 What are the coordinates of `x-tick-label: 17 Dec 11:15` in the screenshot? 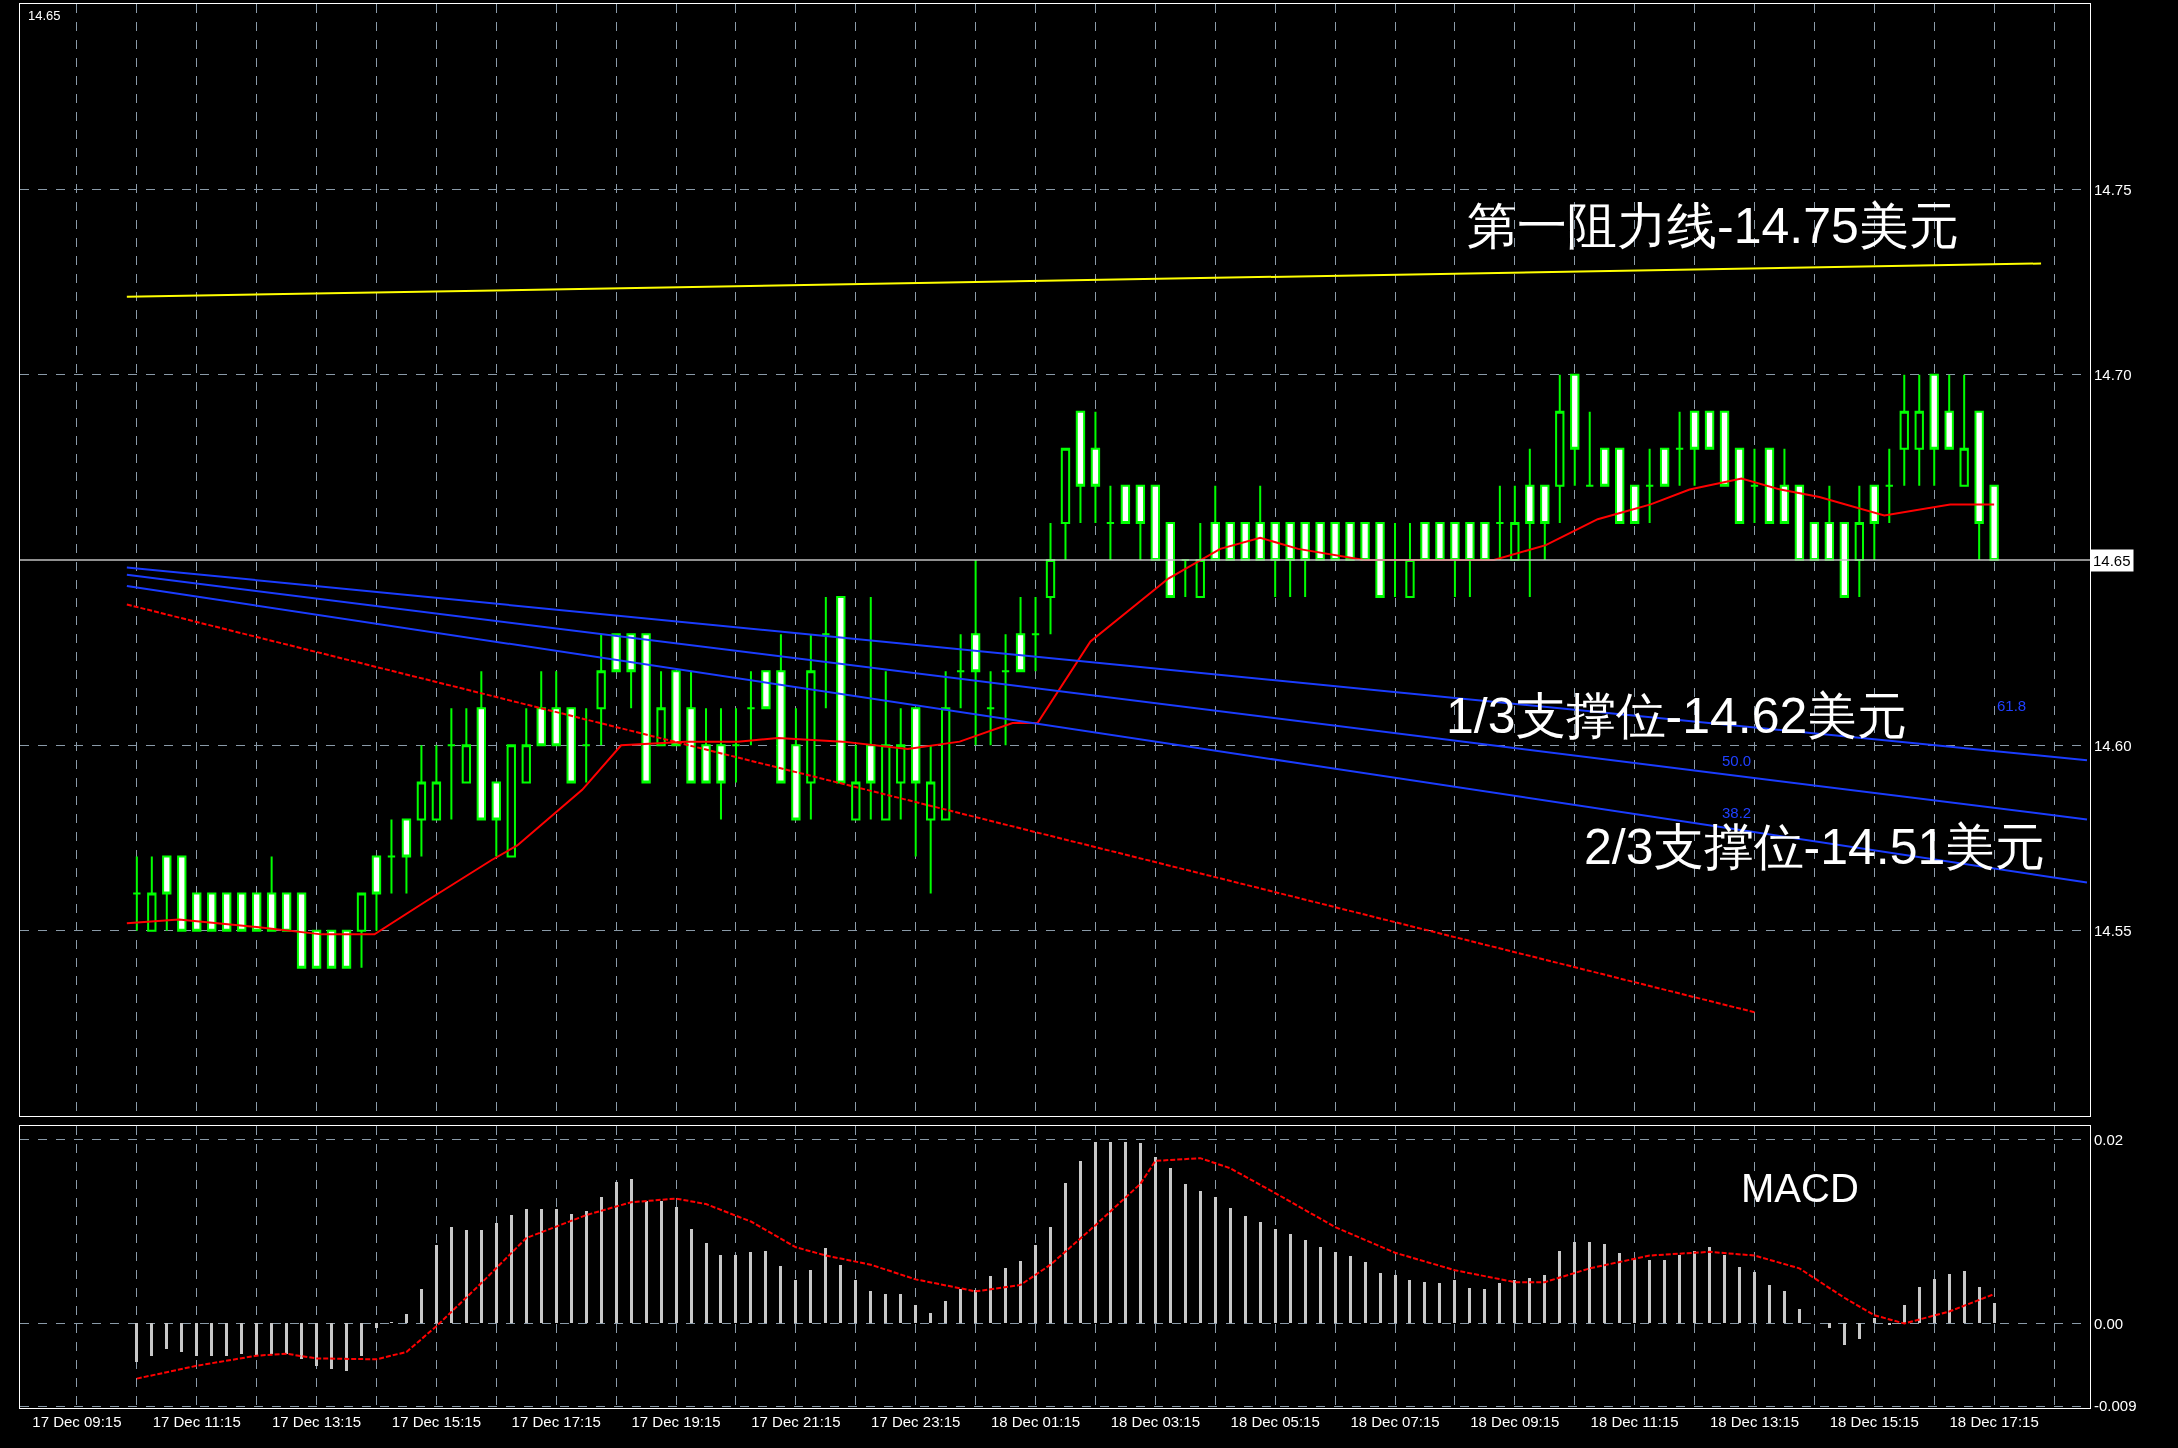 It's located at (196, 1421).